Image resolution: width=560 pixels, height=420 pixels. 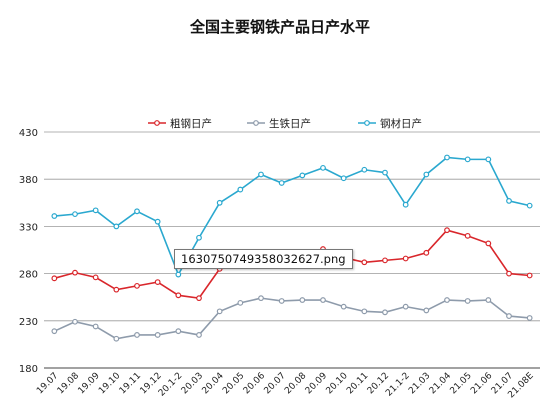 I want to click on x-tick-label: 20.07, so click(x=274, y=383).